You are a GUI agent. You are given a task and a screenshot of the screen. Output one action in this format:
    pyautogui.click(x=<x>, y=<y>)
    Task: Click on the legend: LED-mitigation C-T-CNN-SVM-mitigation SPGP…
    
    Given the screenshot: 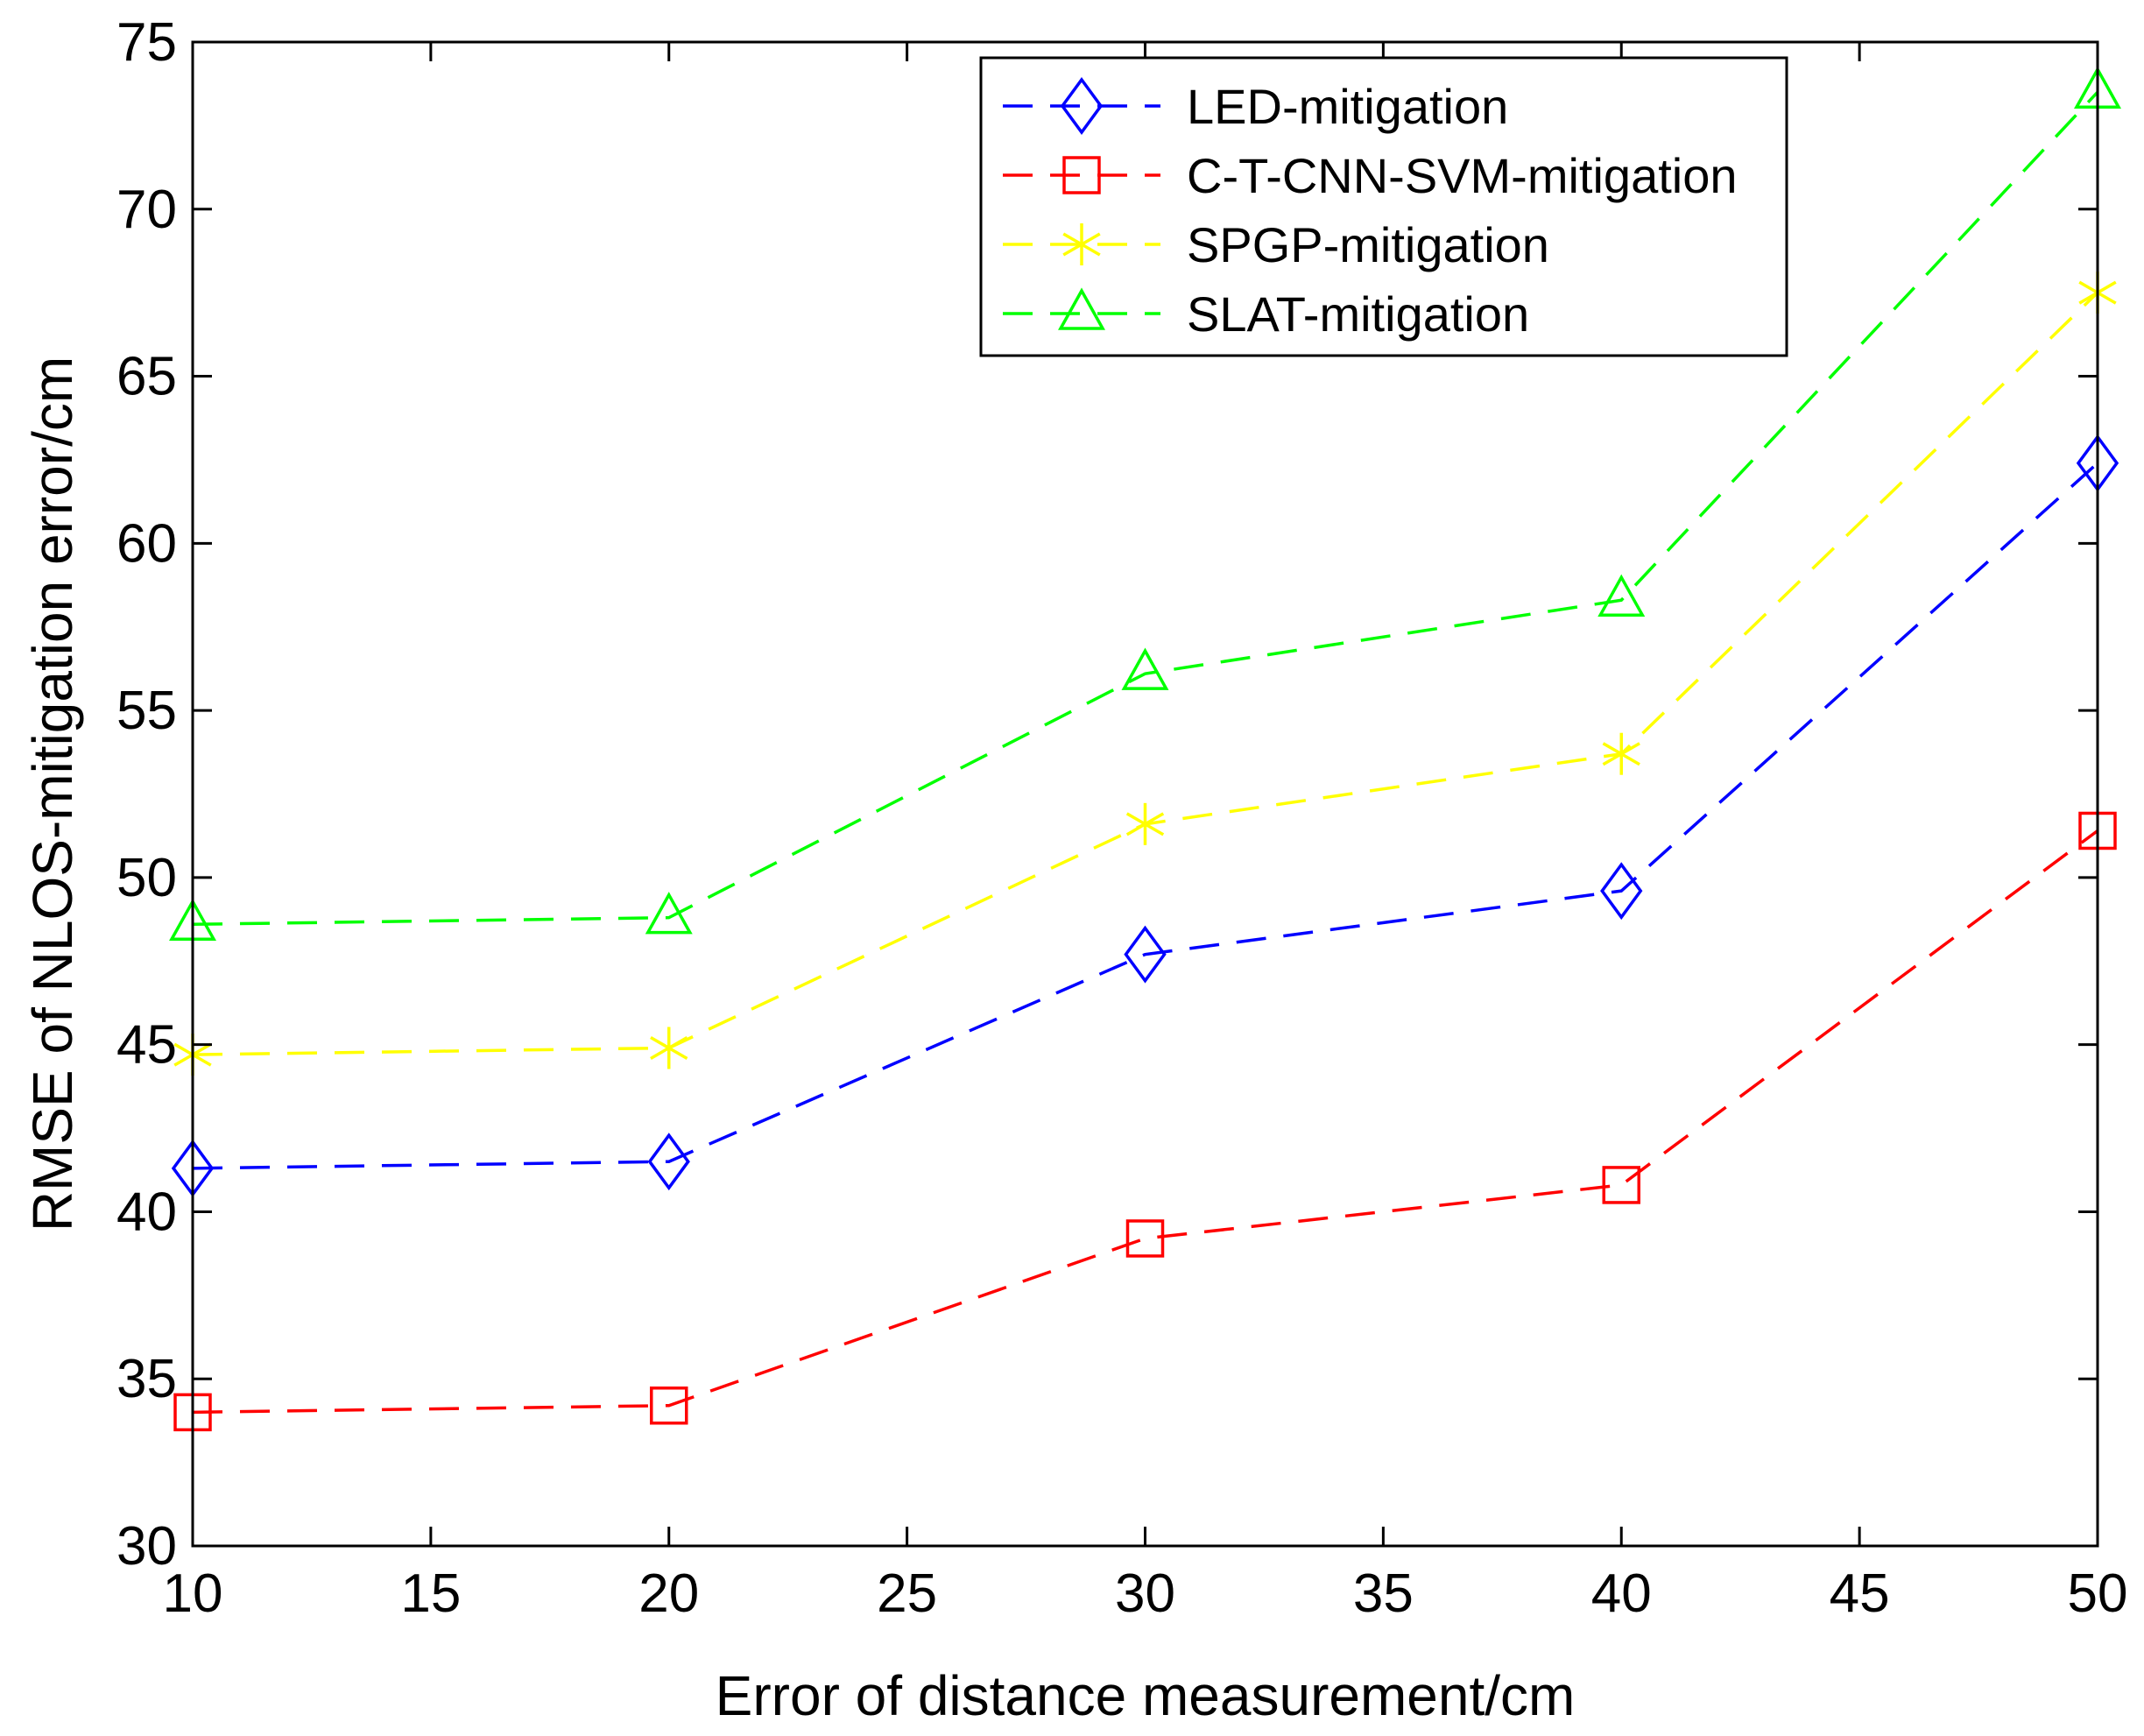 What is the action you would take?
    pyautogui.click(x=1383, y=206)
    